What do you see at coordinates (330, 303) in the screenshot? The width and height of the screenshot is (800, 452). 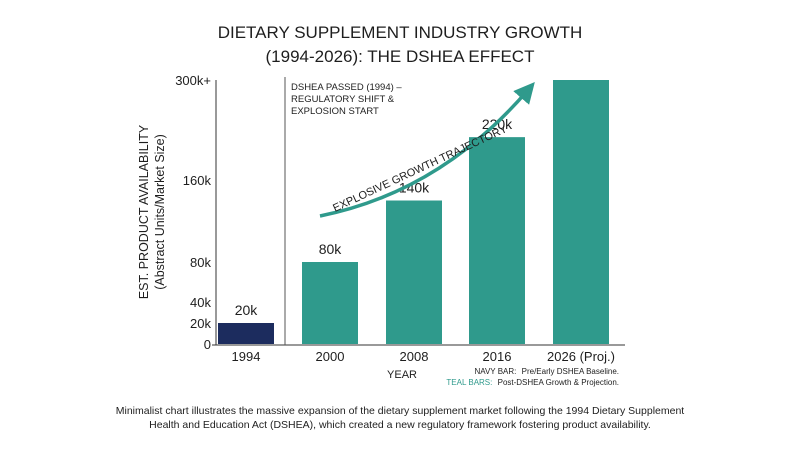 I see `bar-2000` at bounding box center [330, 303].